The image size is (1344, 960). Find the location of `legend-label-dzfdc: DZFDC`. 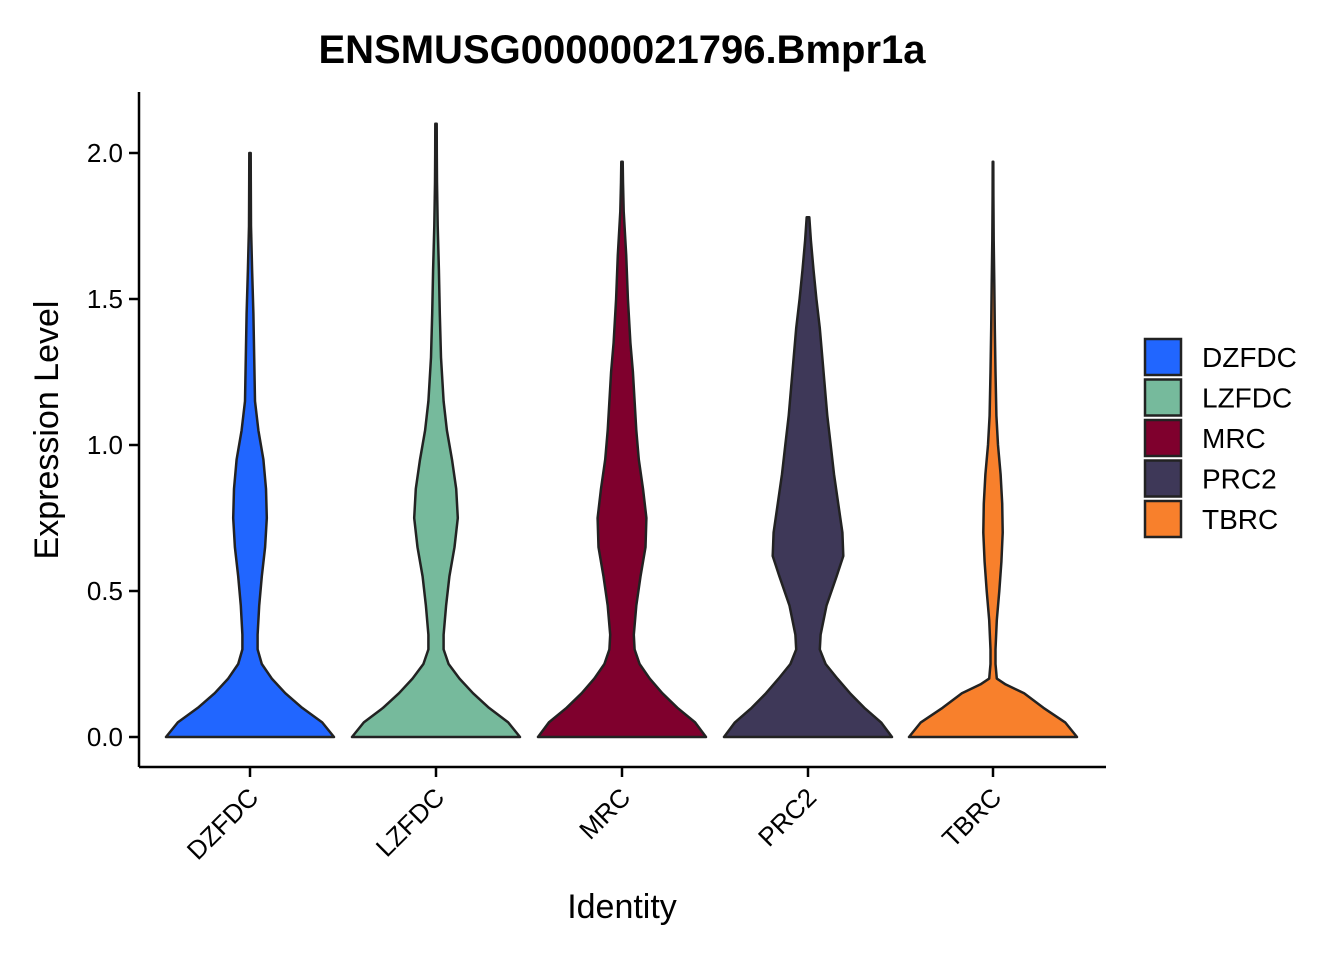

legend-label-dzfdc: DZFDC is located at coordinates (1249, 357).